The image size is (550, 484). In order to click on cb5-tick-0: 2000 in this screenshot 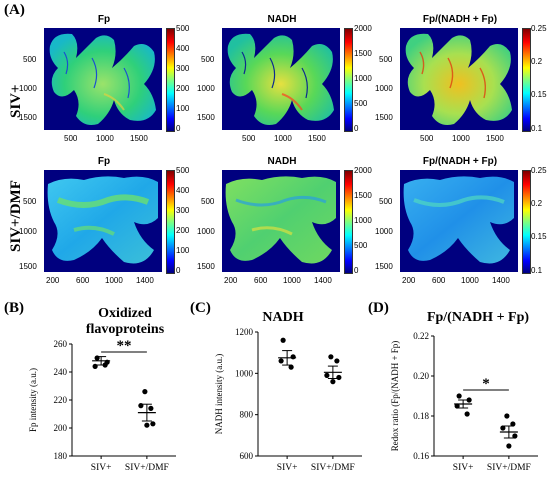, I will do `click(363, 170)`.